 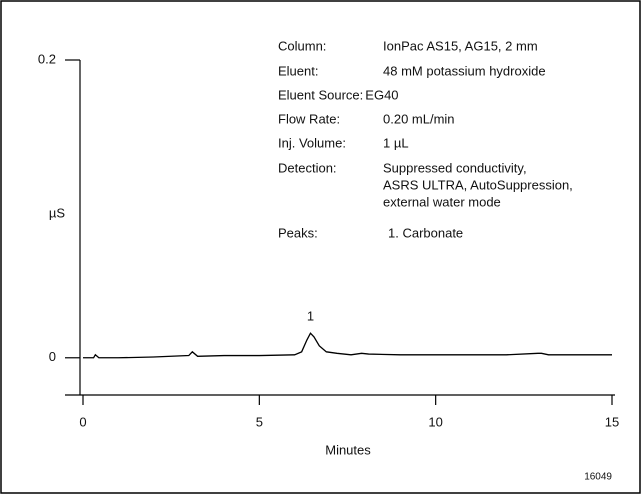 I want to click on info-value: ASRS ULTRA, AutoSuppression,, so click(x=478, y=184).